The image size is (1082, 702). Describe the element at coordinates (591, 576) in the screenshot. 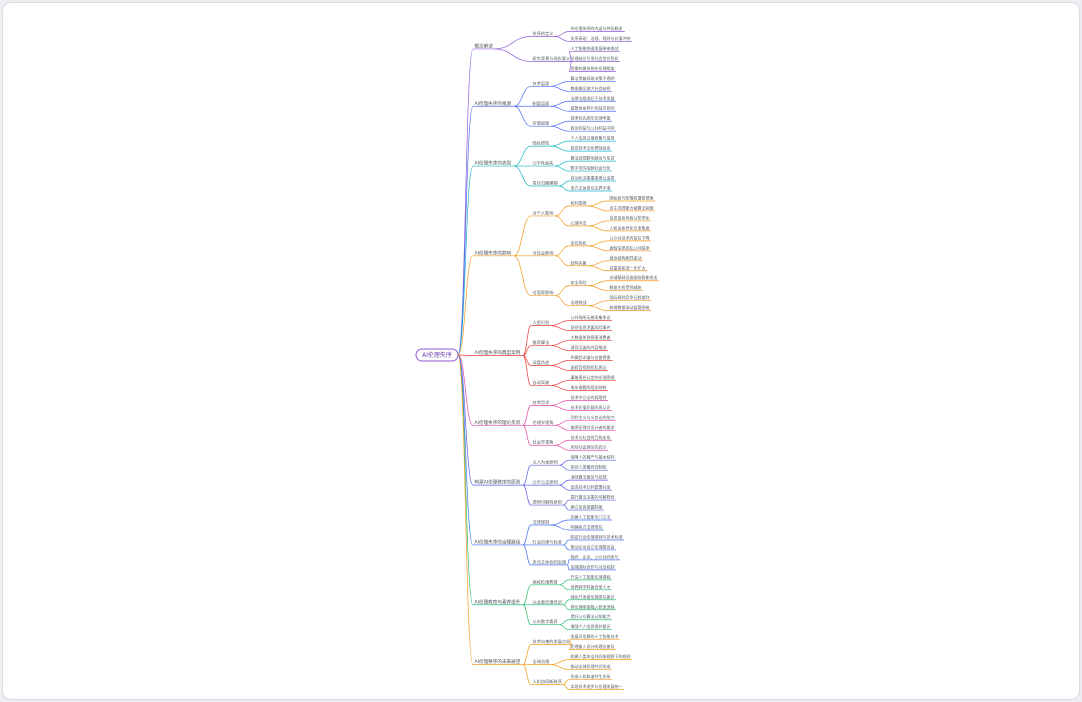

I see `leaf-node: 开设人工智能伦理课程` at that location.